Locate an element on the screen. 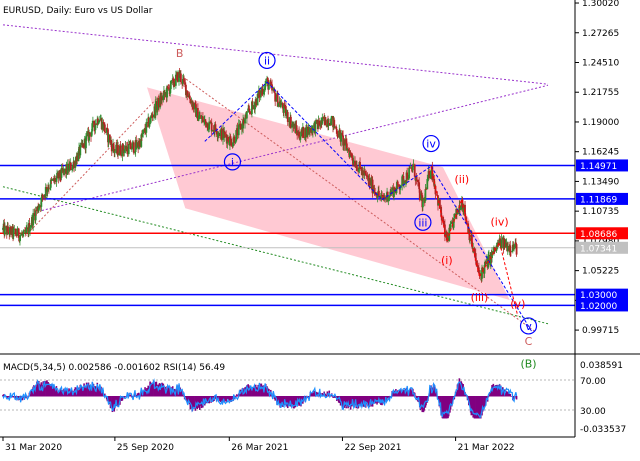 This screenshot has width=640, height=461. price-tick-label: 1.27265 is located at coordinates (600, 34).